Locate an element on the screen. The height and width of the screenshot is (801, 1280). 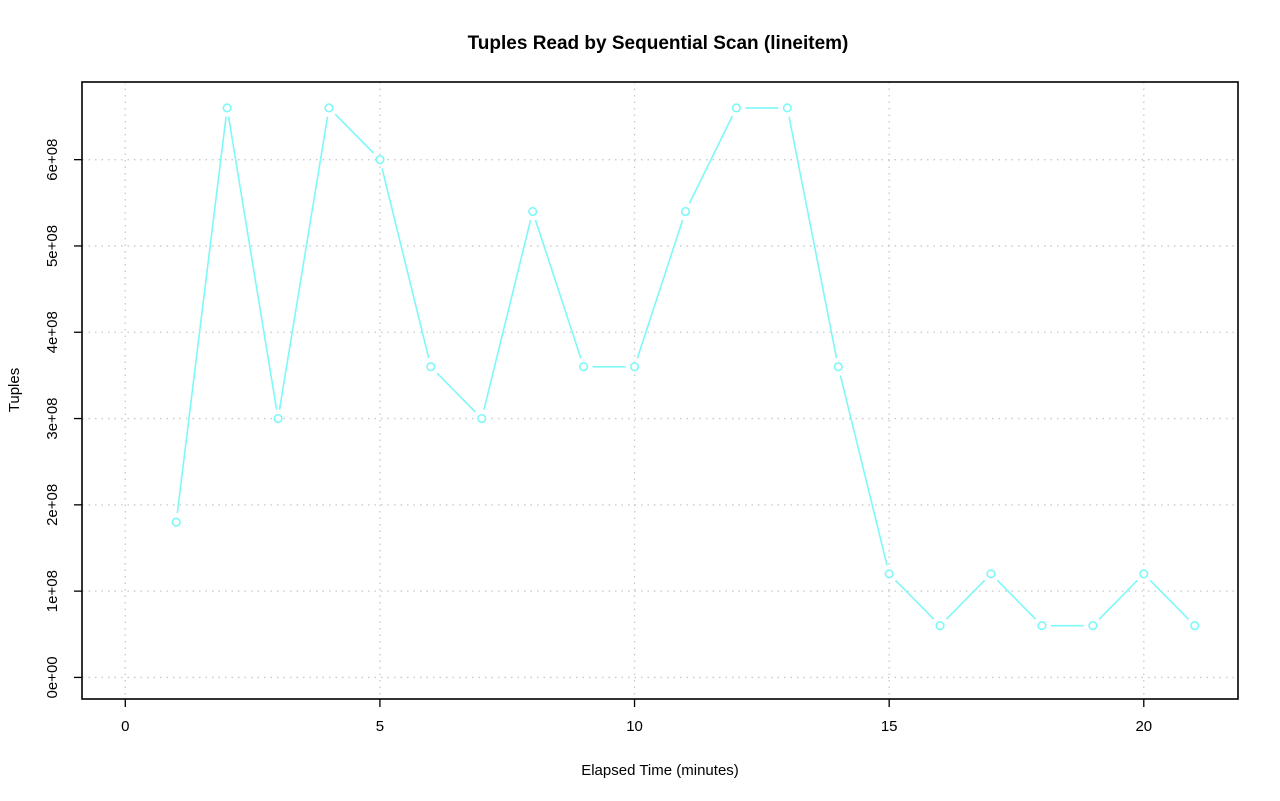
x-tick-label: 10 is located at coordinates (634, 726).